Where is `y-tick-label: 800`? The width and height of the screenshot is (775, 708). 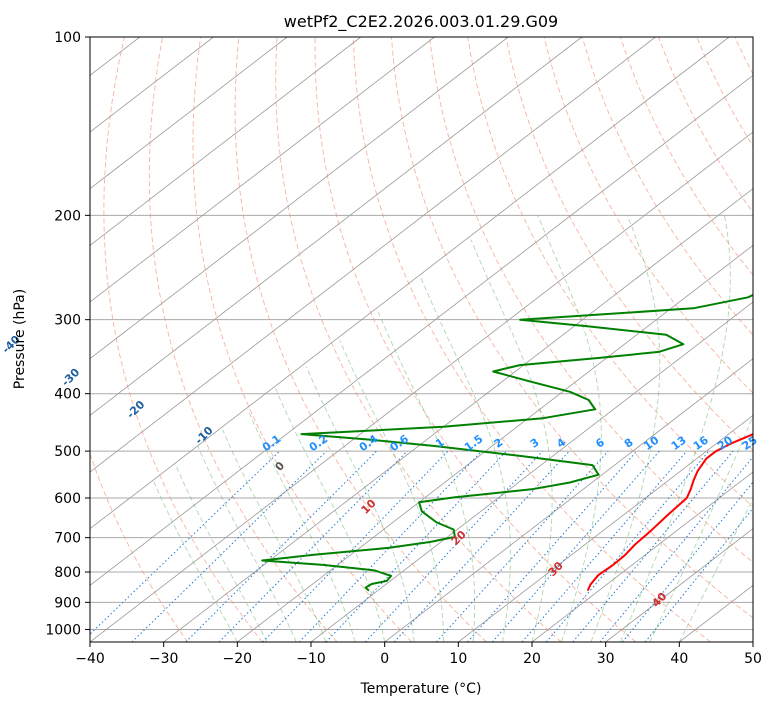
y-tick-label: 800 is located at coordinates (67, 573).